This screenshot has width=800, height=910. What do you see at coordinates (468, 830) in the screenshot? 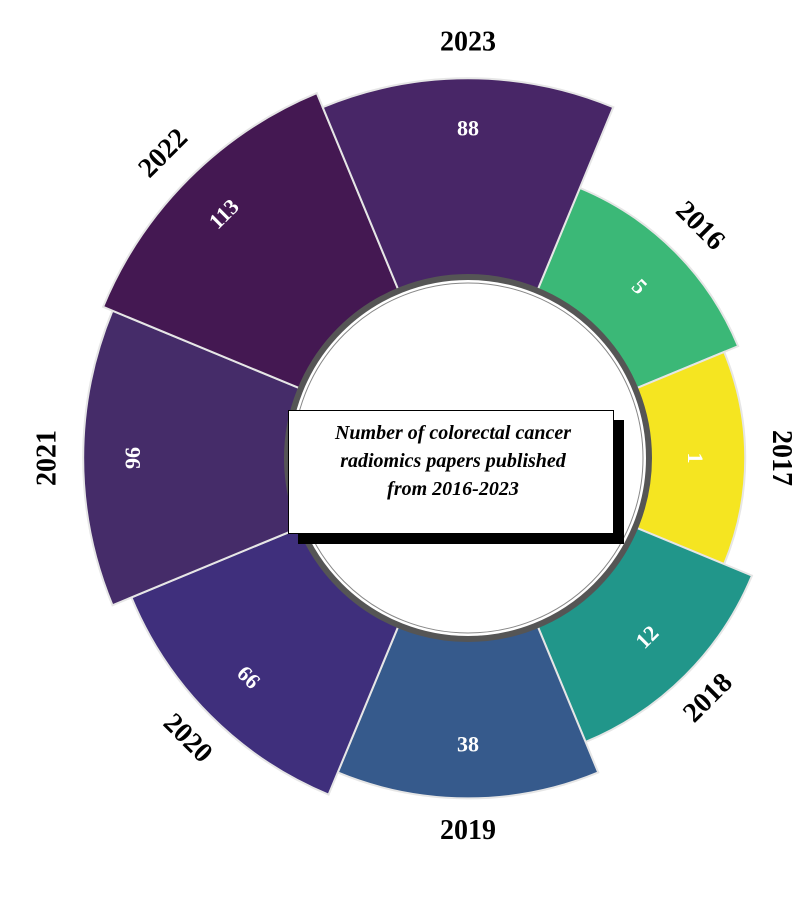
I see `year-label-2019: 2019` at bounding box center [468, 830].